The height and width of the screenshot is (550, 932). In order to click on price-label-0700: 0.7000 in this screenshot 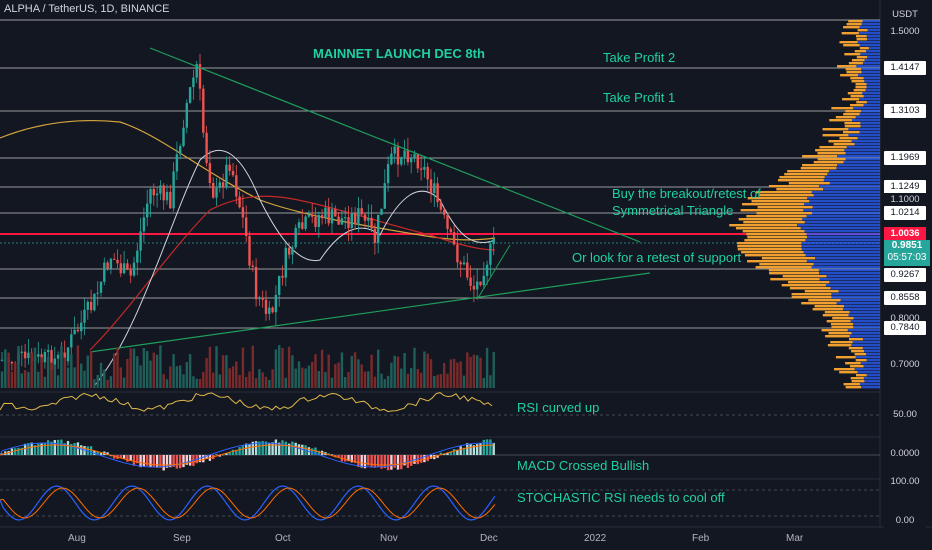, I will do `click(905, 365)`.